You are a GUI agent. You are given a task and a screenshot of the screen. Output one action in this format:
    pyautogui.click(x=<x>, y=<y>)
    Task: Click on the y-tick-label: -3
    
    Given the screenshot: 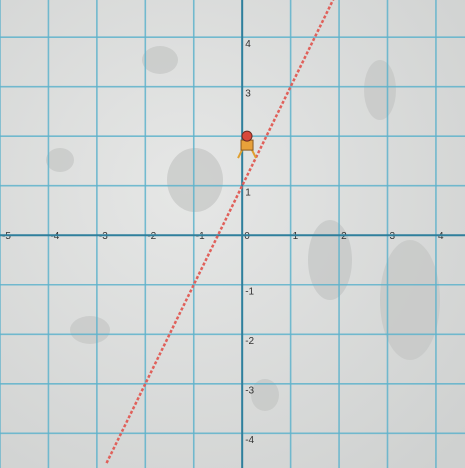 What is the action you would take?
    pyautogui.click(x=249, y=390)
    